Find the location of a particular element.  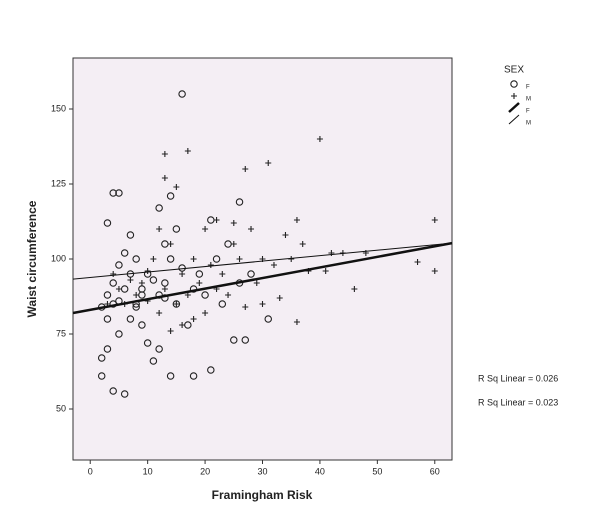

annotation: R Sq Linear = 0.023 is located at coordinates (518, 402).